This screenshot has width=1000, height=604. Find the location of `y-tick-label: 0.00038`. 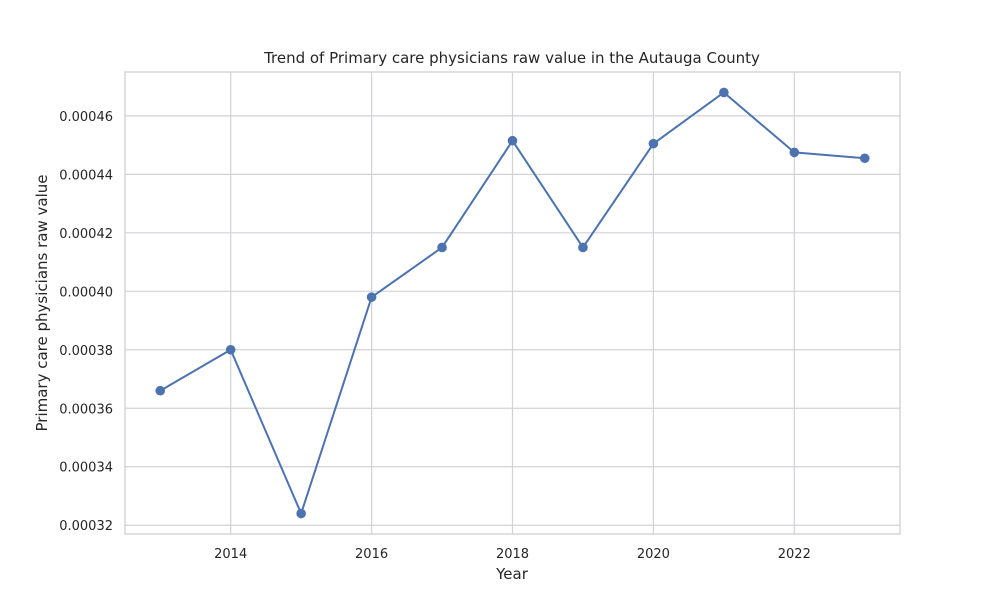

y-tick-label: 0.00038 is located at coordinates (86, 351).